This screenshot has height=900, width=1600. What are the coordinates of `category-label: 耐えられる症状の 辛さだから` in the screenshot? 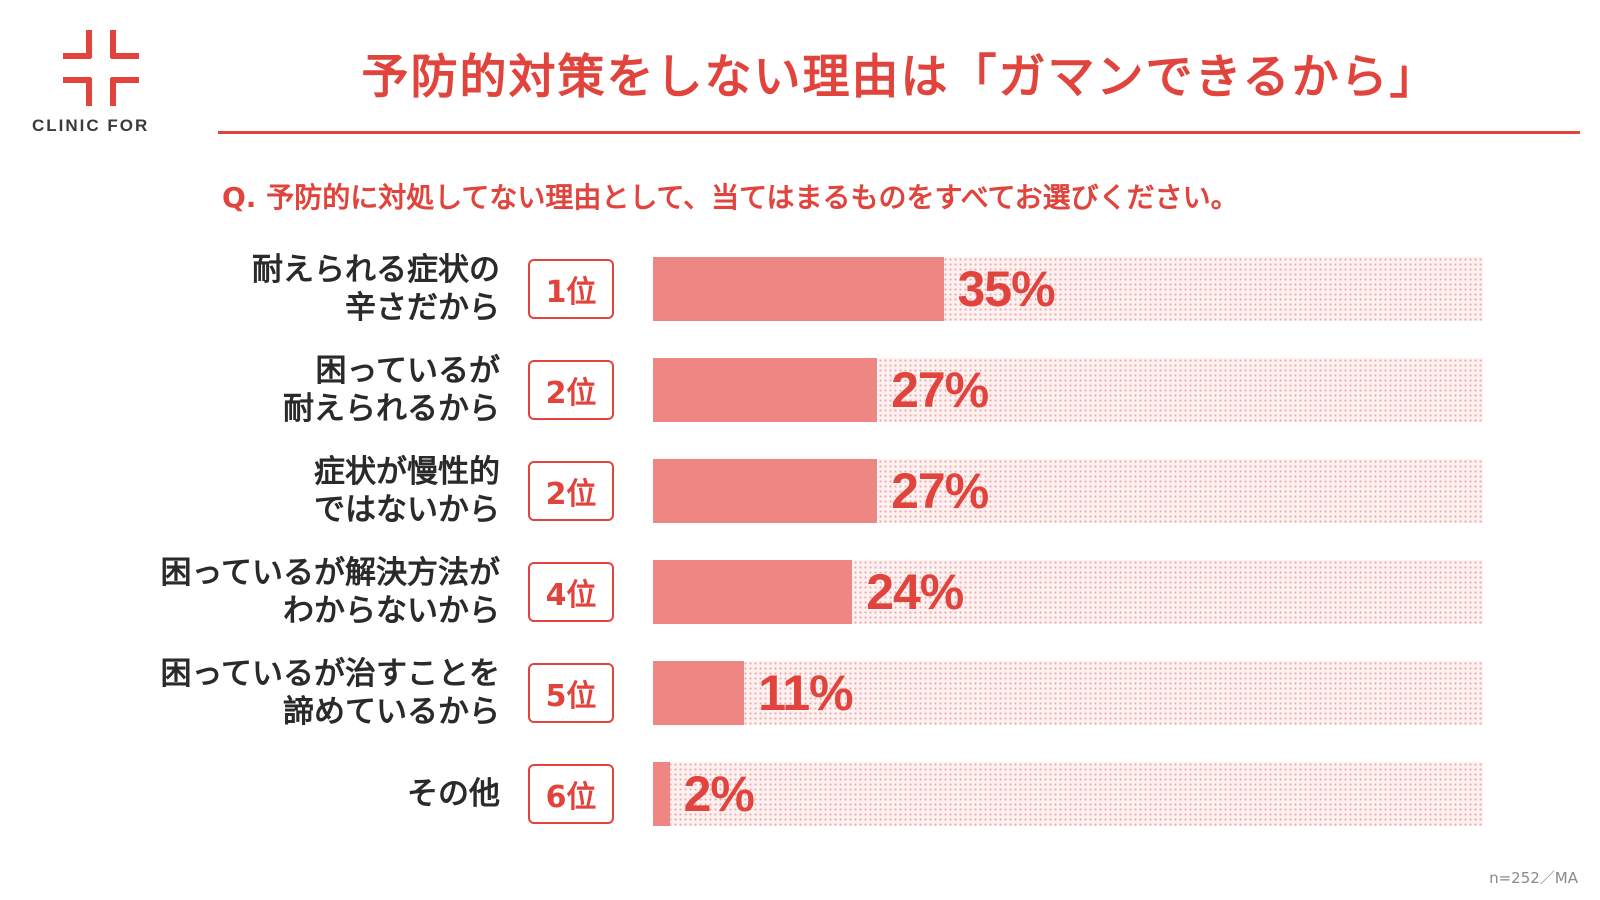 It's located at (376, 289).